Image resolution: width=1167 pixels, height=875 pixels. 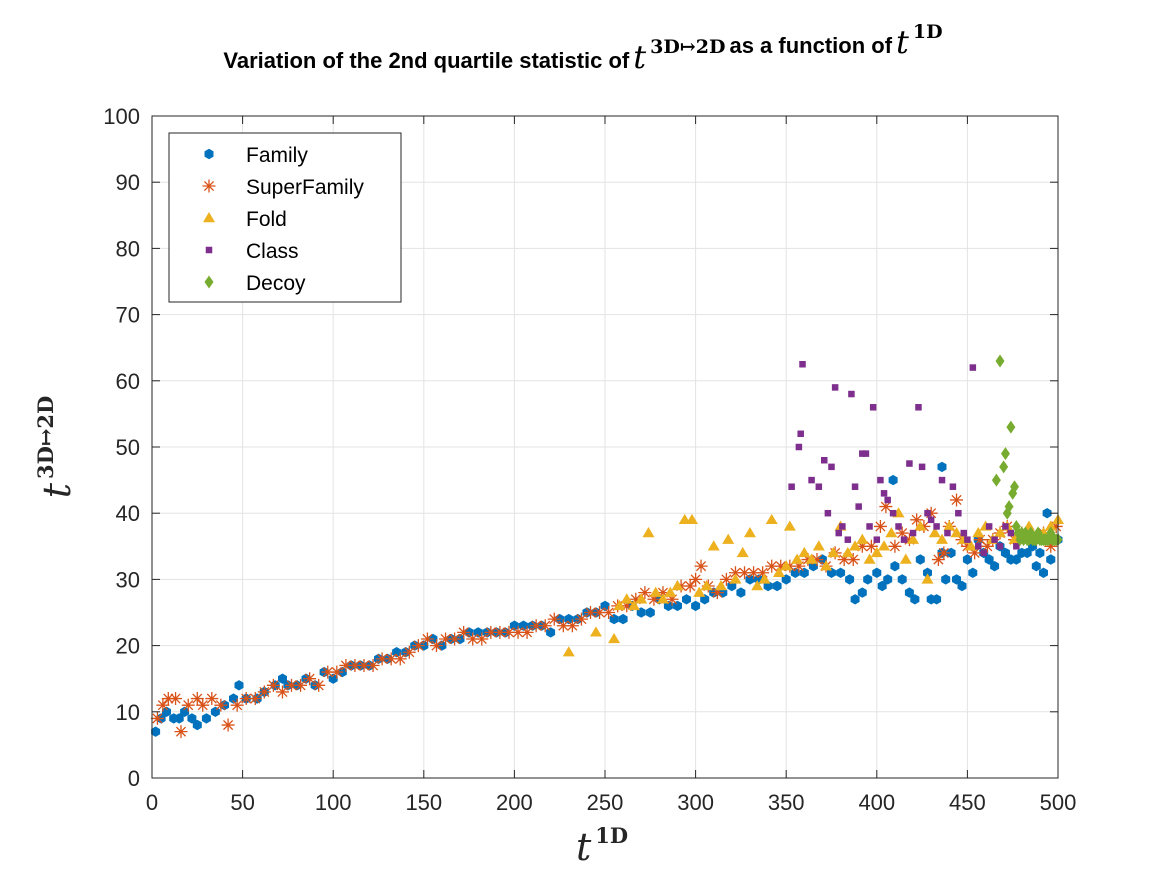 I want to click on y-tick-label: 80, so click(x=128, y=248).